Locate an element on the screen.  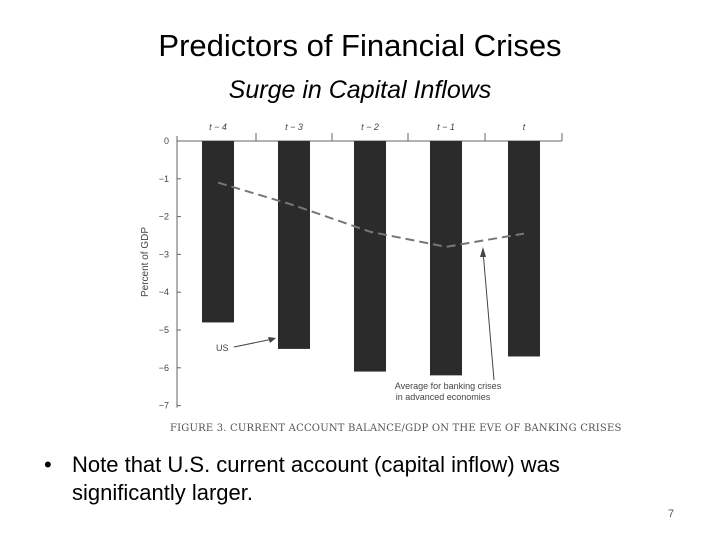
y-tick-label: 0 is located at coordinates (166, 141).